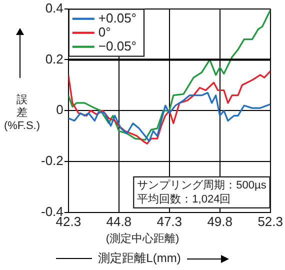 Image resolution: width=285 pixels, height=270 pixels. What do you see at coordinates (119, 221) in the screenshot?
I see `x-tick-label: 44.8` at bounding box center [119, 221].